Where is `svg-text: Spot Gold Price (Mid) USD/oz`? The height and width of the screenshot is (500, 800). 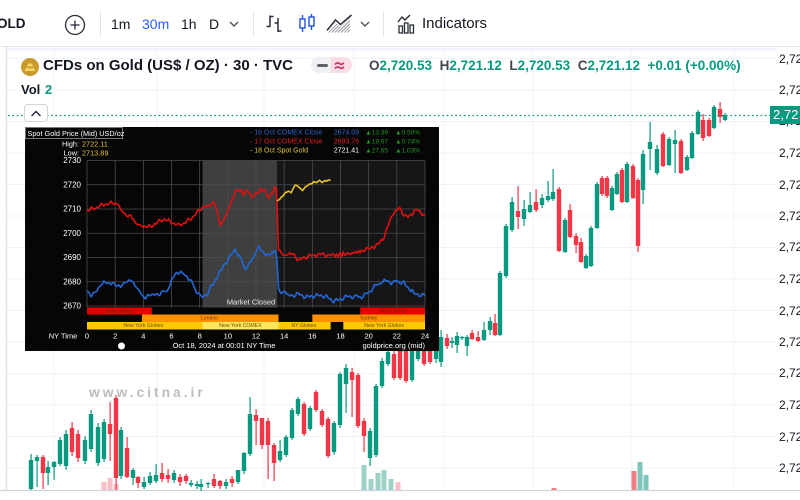
svg-text: Spot Gold Price (Mid) USD/oz is located at coordinates (76, 133).